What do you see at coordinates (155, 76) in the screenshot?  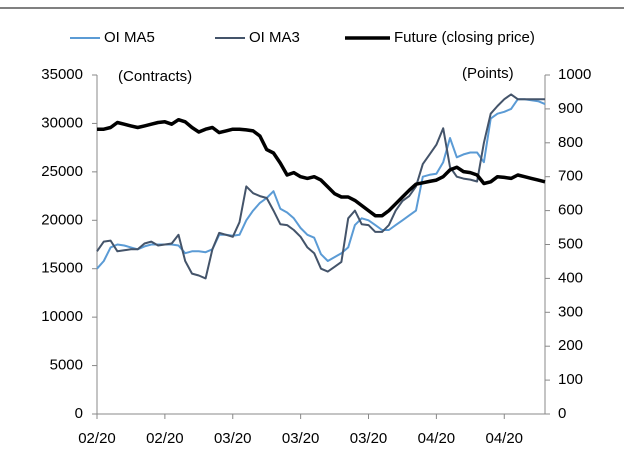 I see `y-axis-label: (Contracts)` at bounding box center [155, 76].